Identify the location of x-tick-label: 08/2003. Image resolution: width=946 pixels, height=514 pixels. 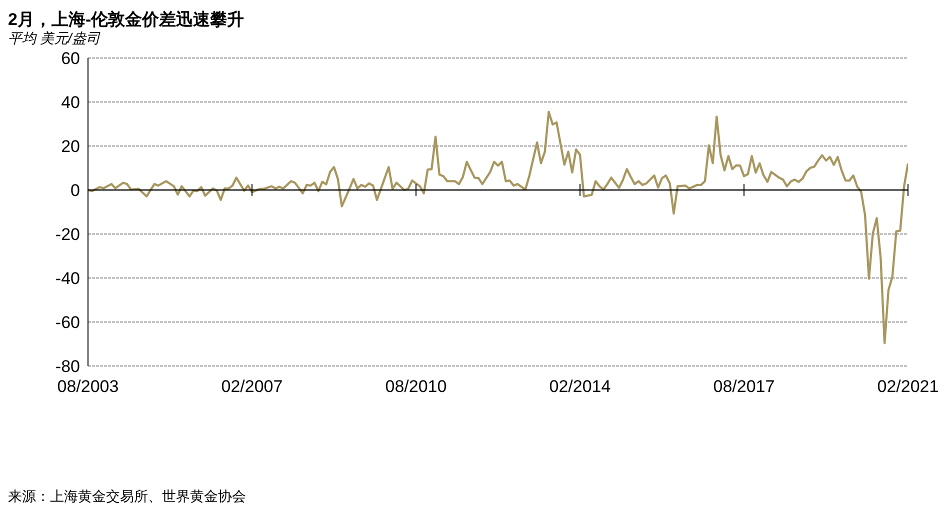
(88, 386).